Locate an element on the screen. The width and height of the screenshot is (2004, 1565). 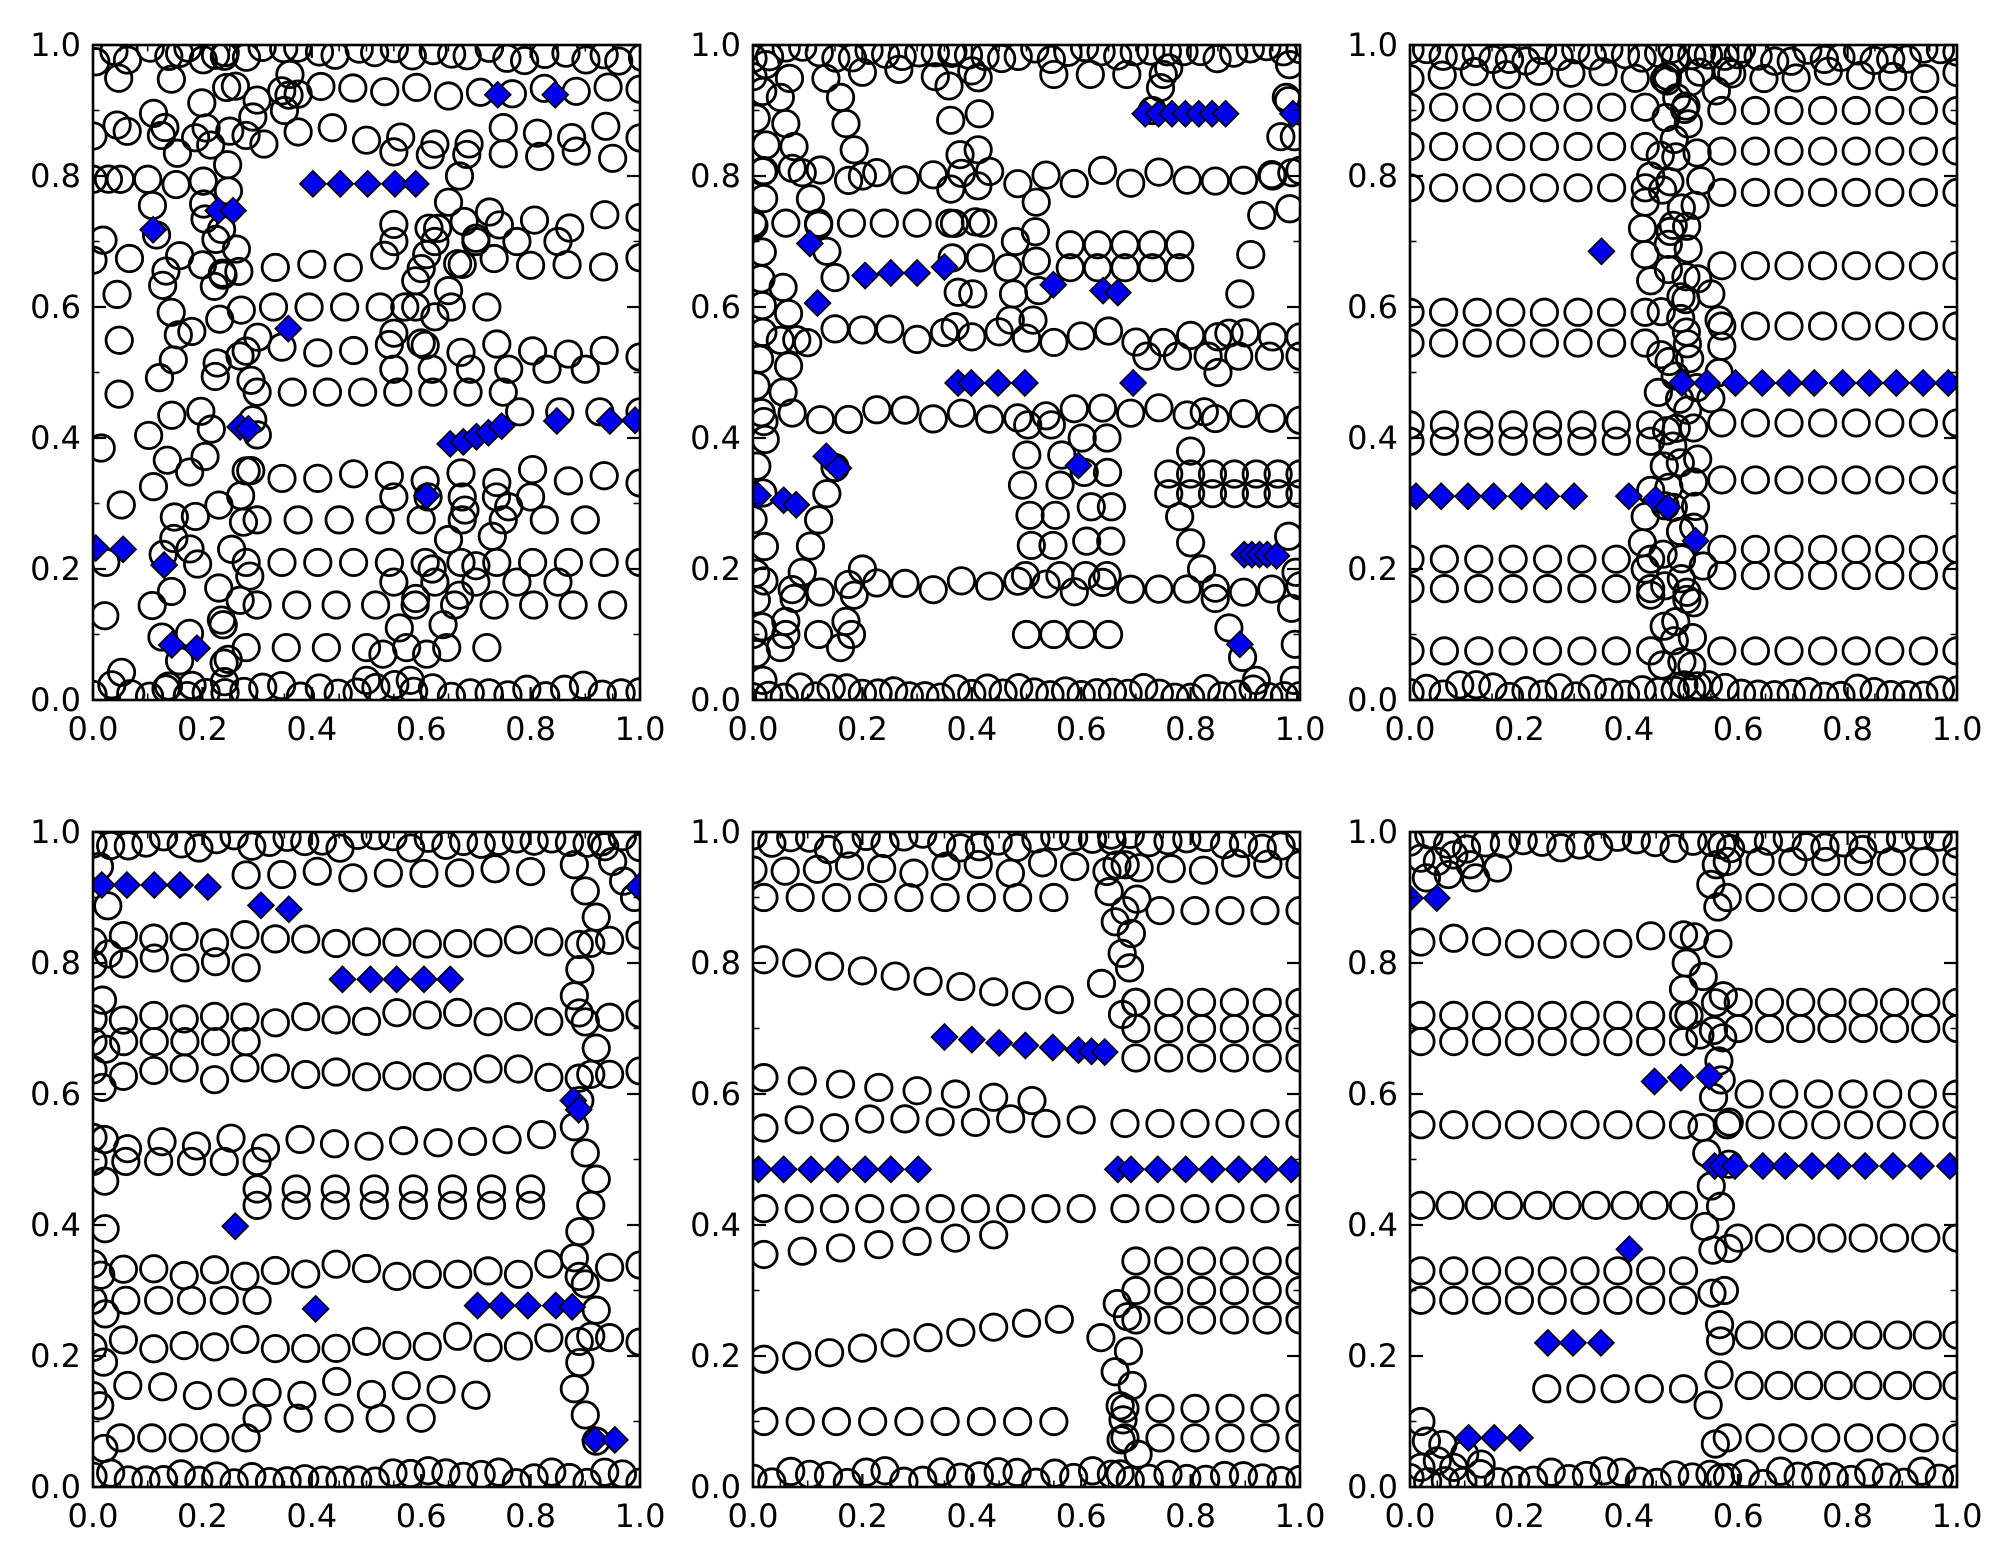
x-tick-label: 1.0 is located at coordinates (1957, 729).